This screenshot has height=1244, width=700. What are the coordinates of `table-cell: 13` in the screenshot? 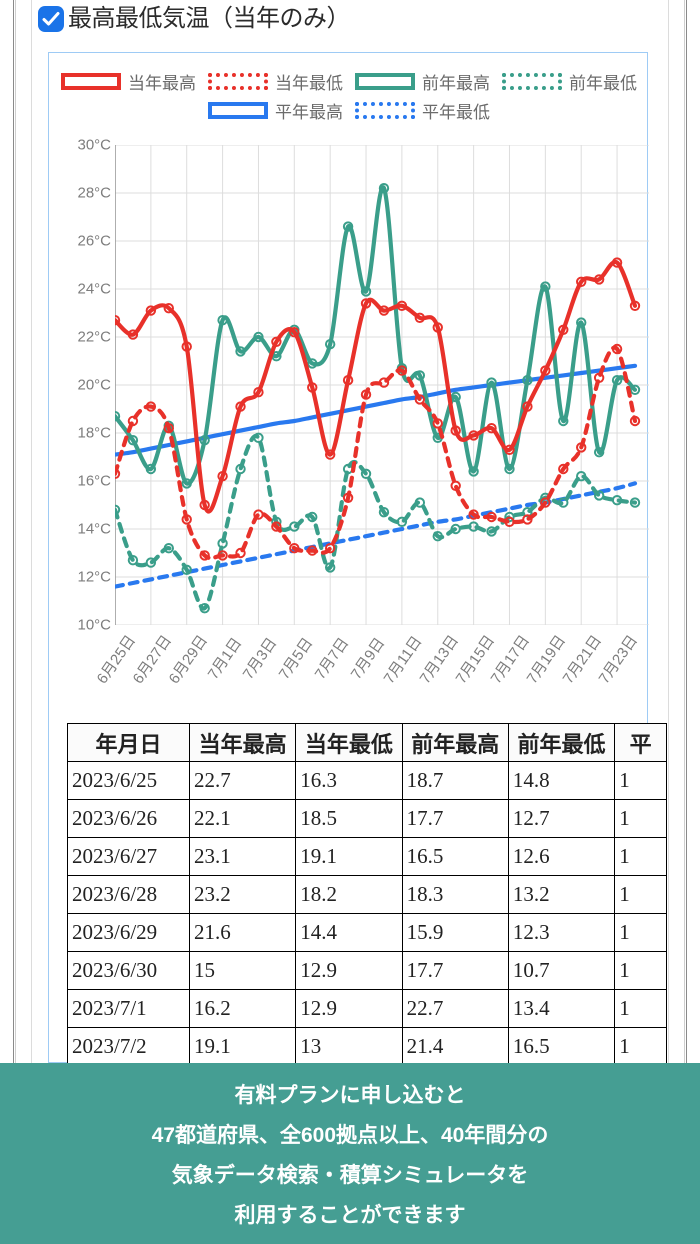 It's located at (349, 1046).